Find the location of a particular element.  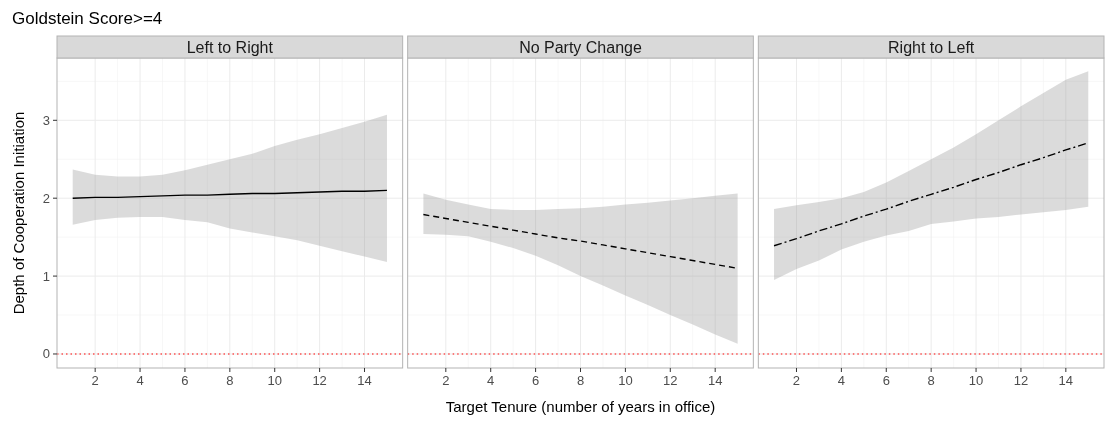

chart-subtitle: Left to Right is located at coordinates (230, 47).